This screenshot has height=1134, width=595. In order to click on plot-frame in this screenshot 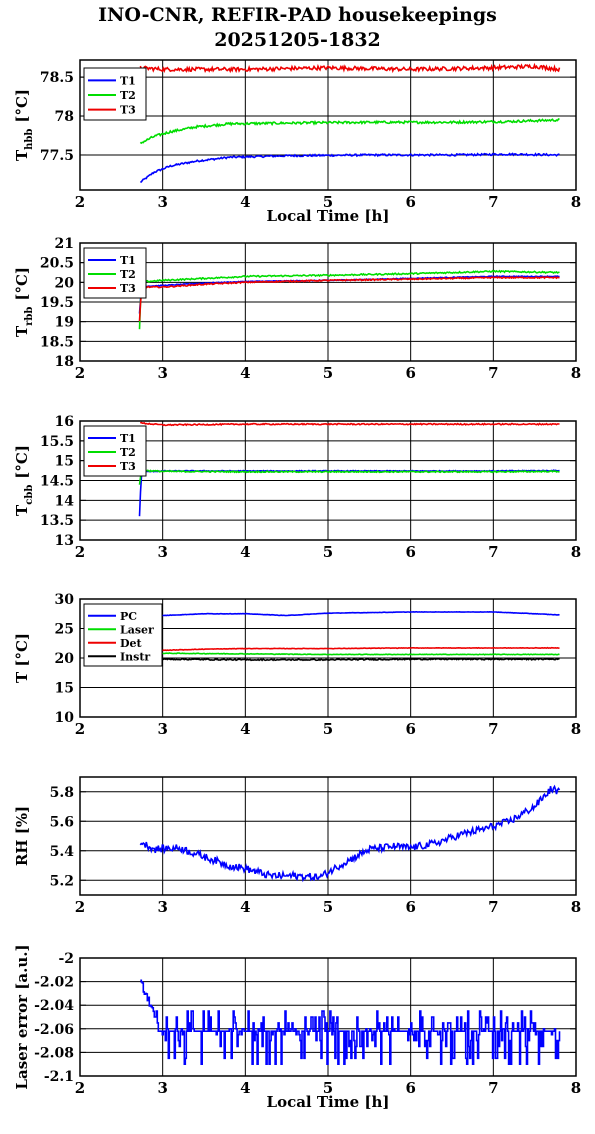, I will do `click(328, 125)`.